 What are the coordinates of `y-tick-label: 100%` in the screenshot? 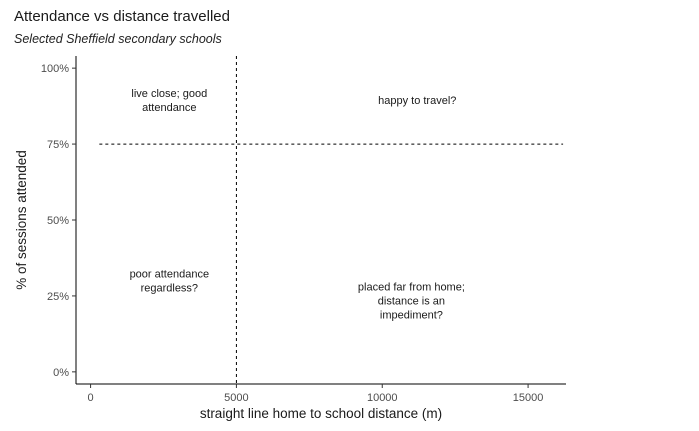 It's located at (55, 69).